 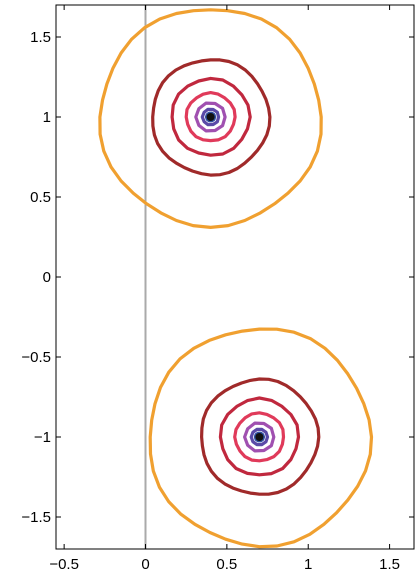 What do you see at coordinates (36, 357) in the screenshot?
I see `y-tick-label: −0.5` at bounding box center [36, 357].